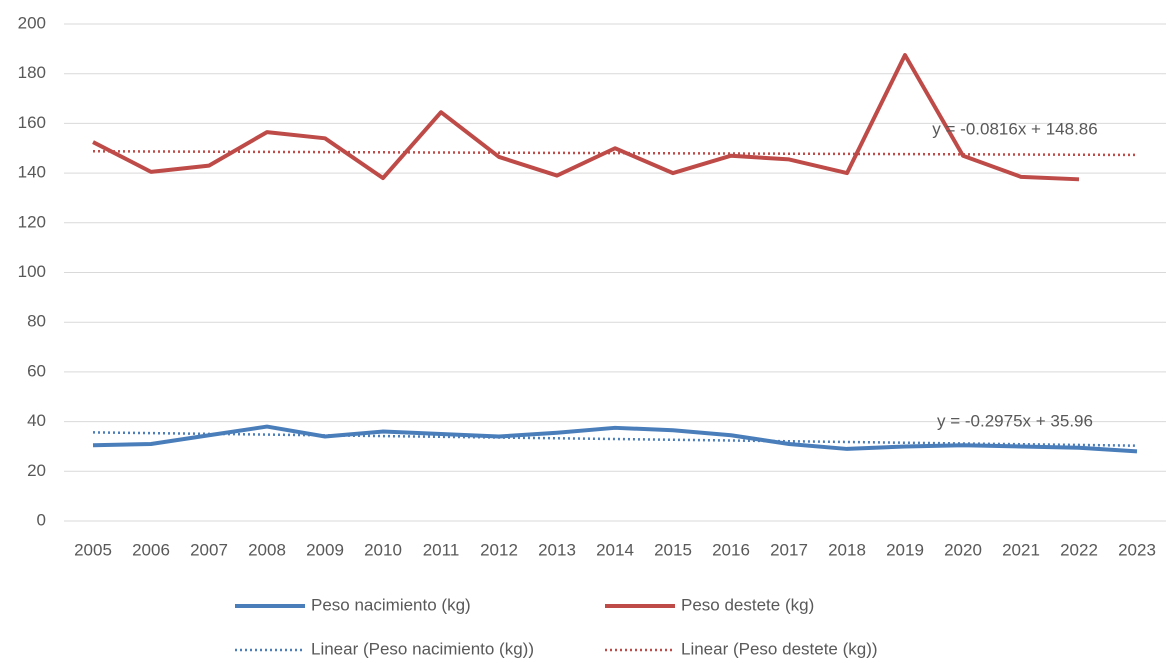 The image size is (1171, 663). I want to click on y-tick-label: 180, so click(32, 72).